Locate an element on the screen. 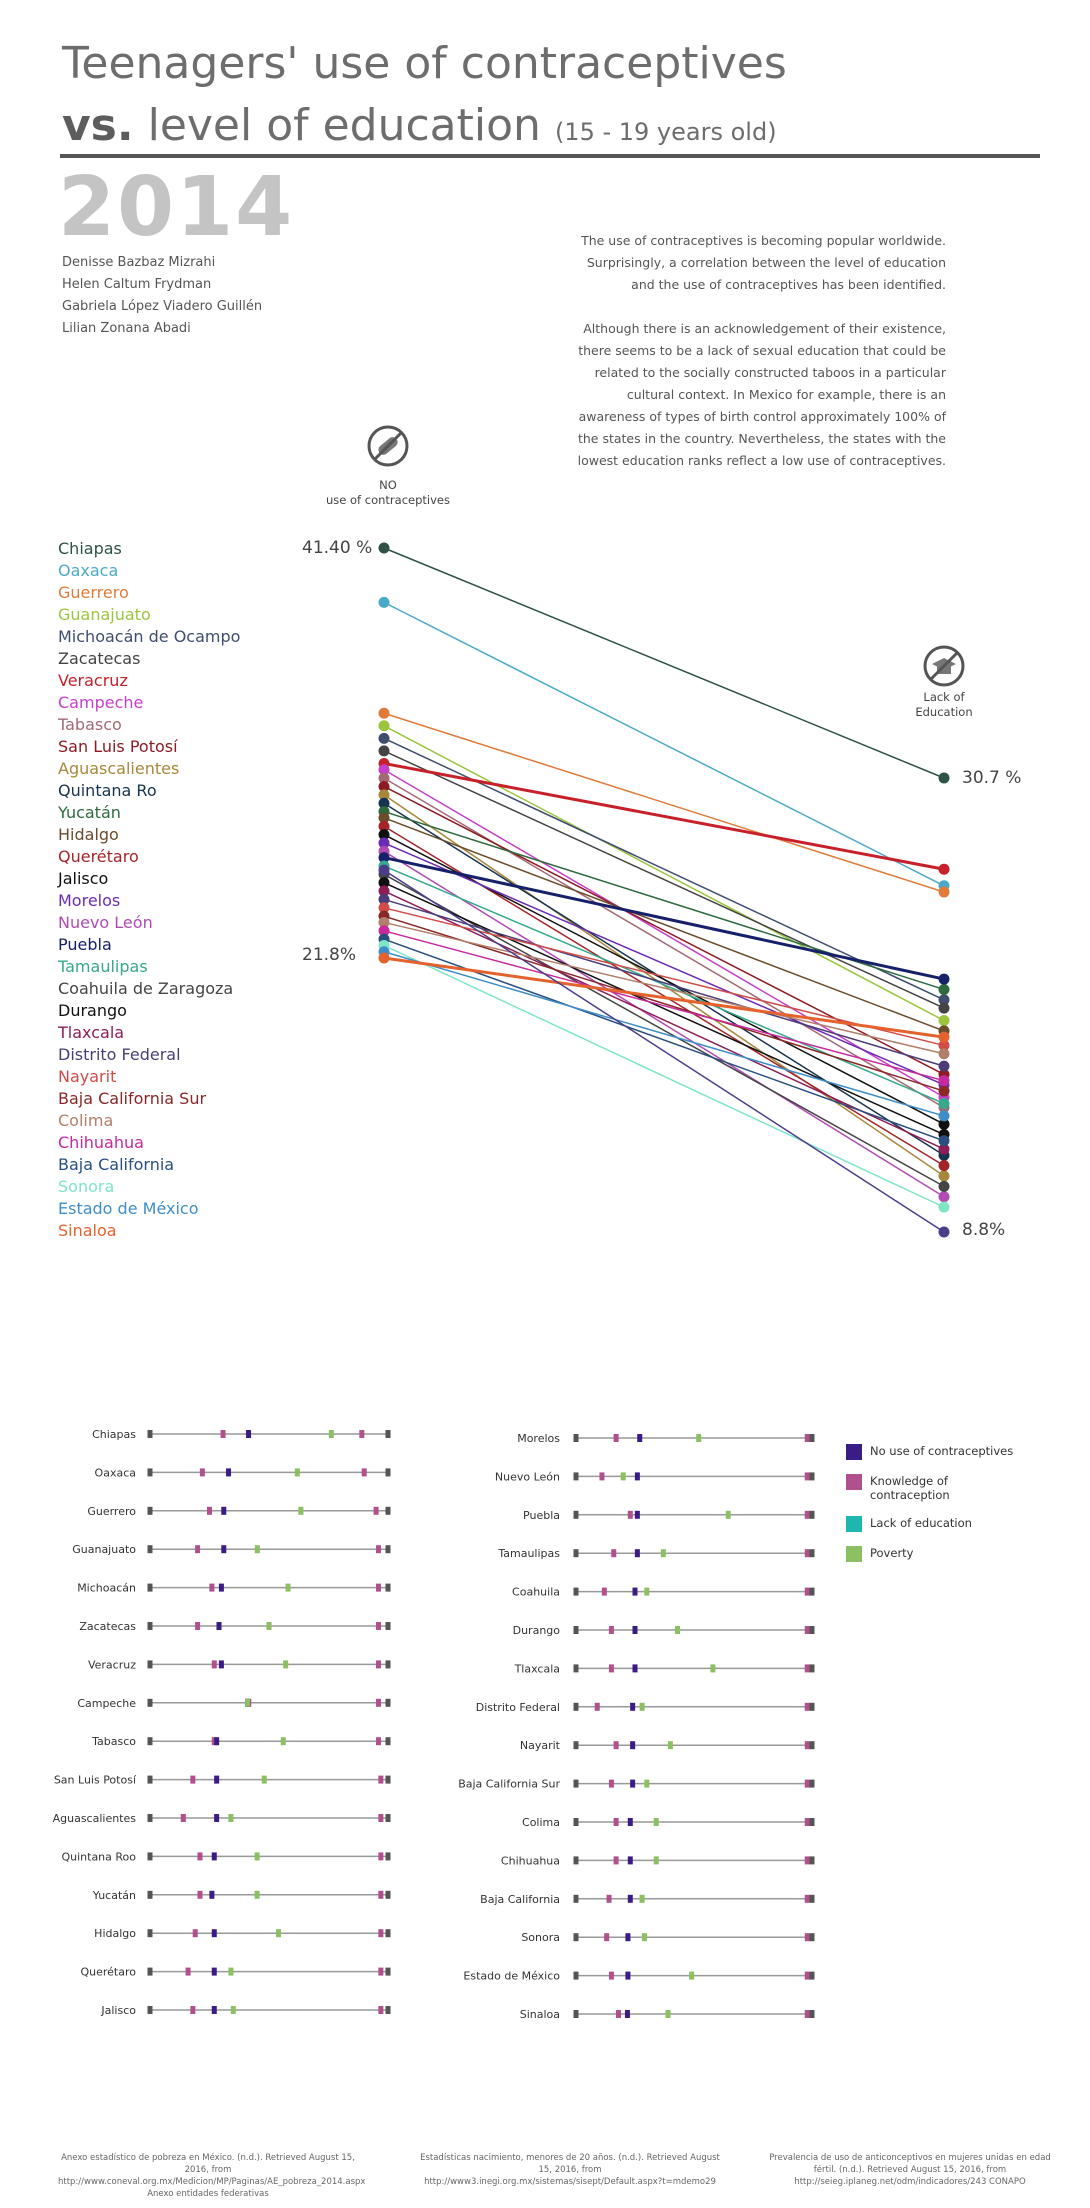 The image size is (1090, 2208). strip-row-label: Querétaro is located at coordinates (108, 1972).